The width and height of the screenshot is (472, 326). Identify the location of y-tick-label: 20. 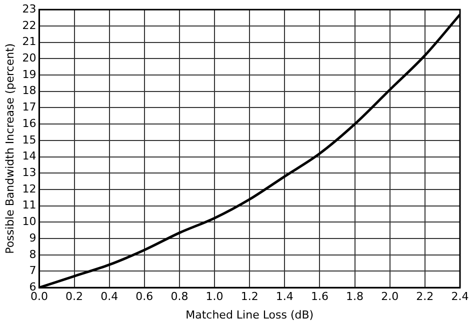
(29, 58).